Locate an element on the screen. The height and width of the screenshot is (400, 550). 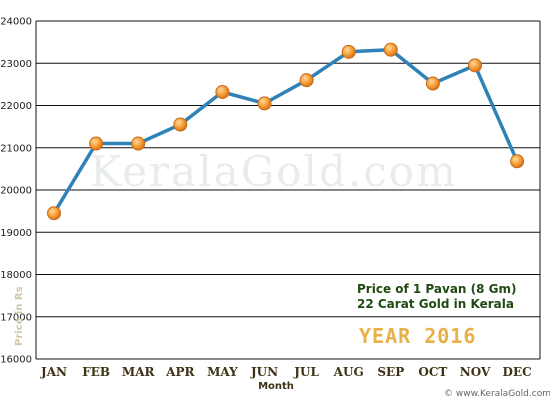
y-tick-label: 18000 is located at coordinates (16, 275).